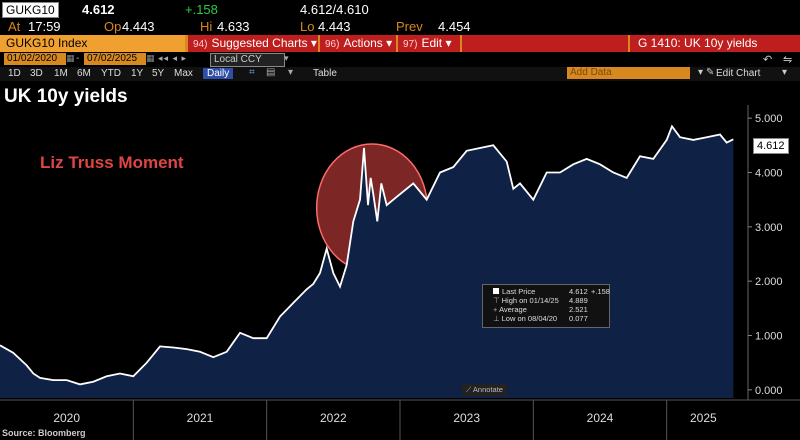 The height and width of the screenshot is (440, 800). What do you see at coordinates (325, 73) in the screenshot?
I see `table-button: Table` at bounding box center [325, 73].